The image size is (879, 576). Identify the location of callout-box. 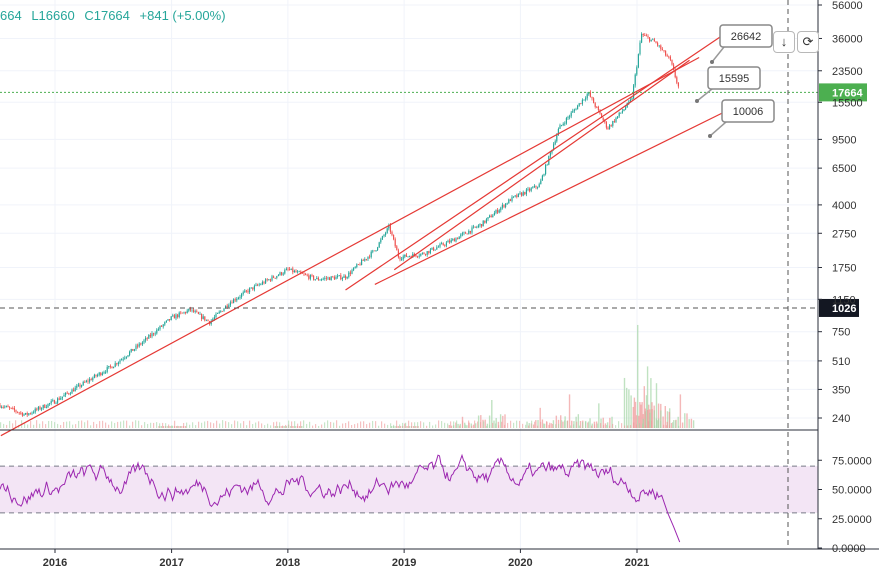
(734, 78).